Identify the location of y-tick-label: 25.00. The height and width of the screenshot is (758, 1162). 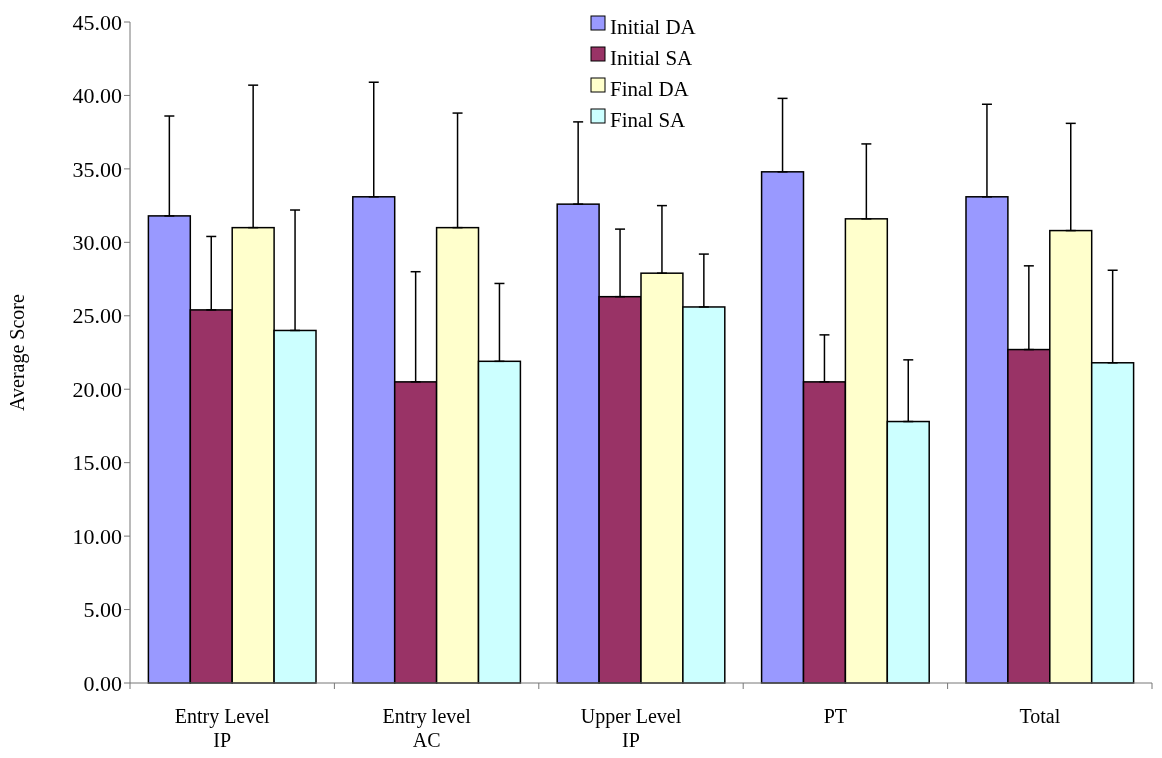
(97, 316).